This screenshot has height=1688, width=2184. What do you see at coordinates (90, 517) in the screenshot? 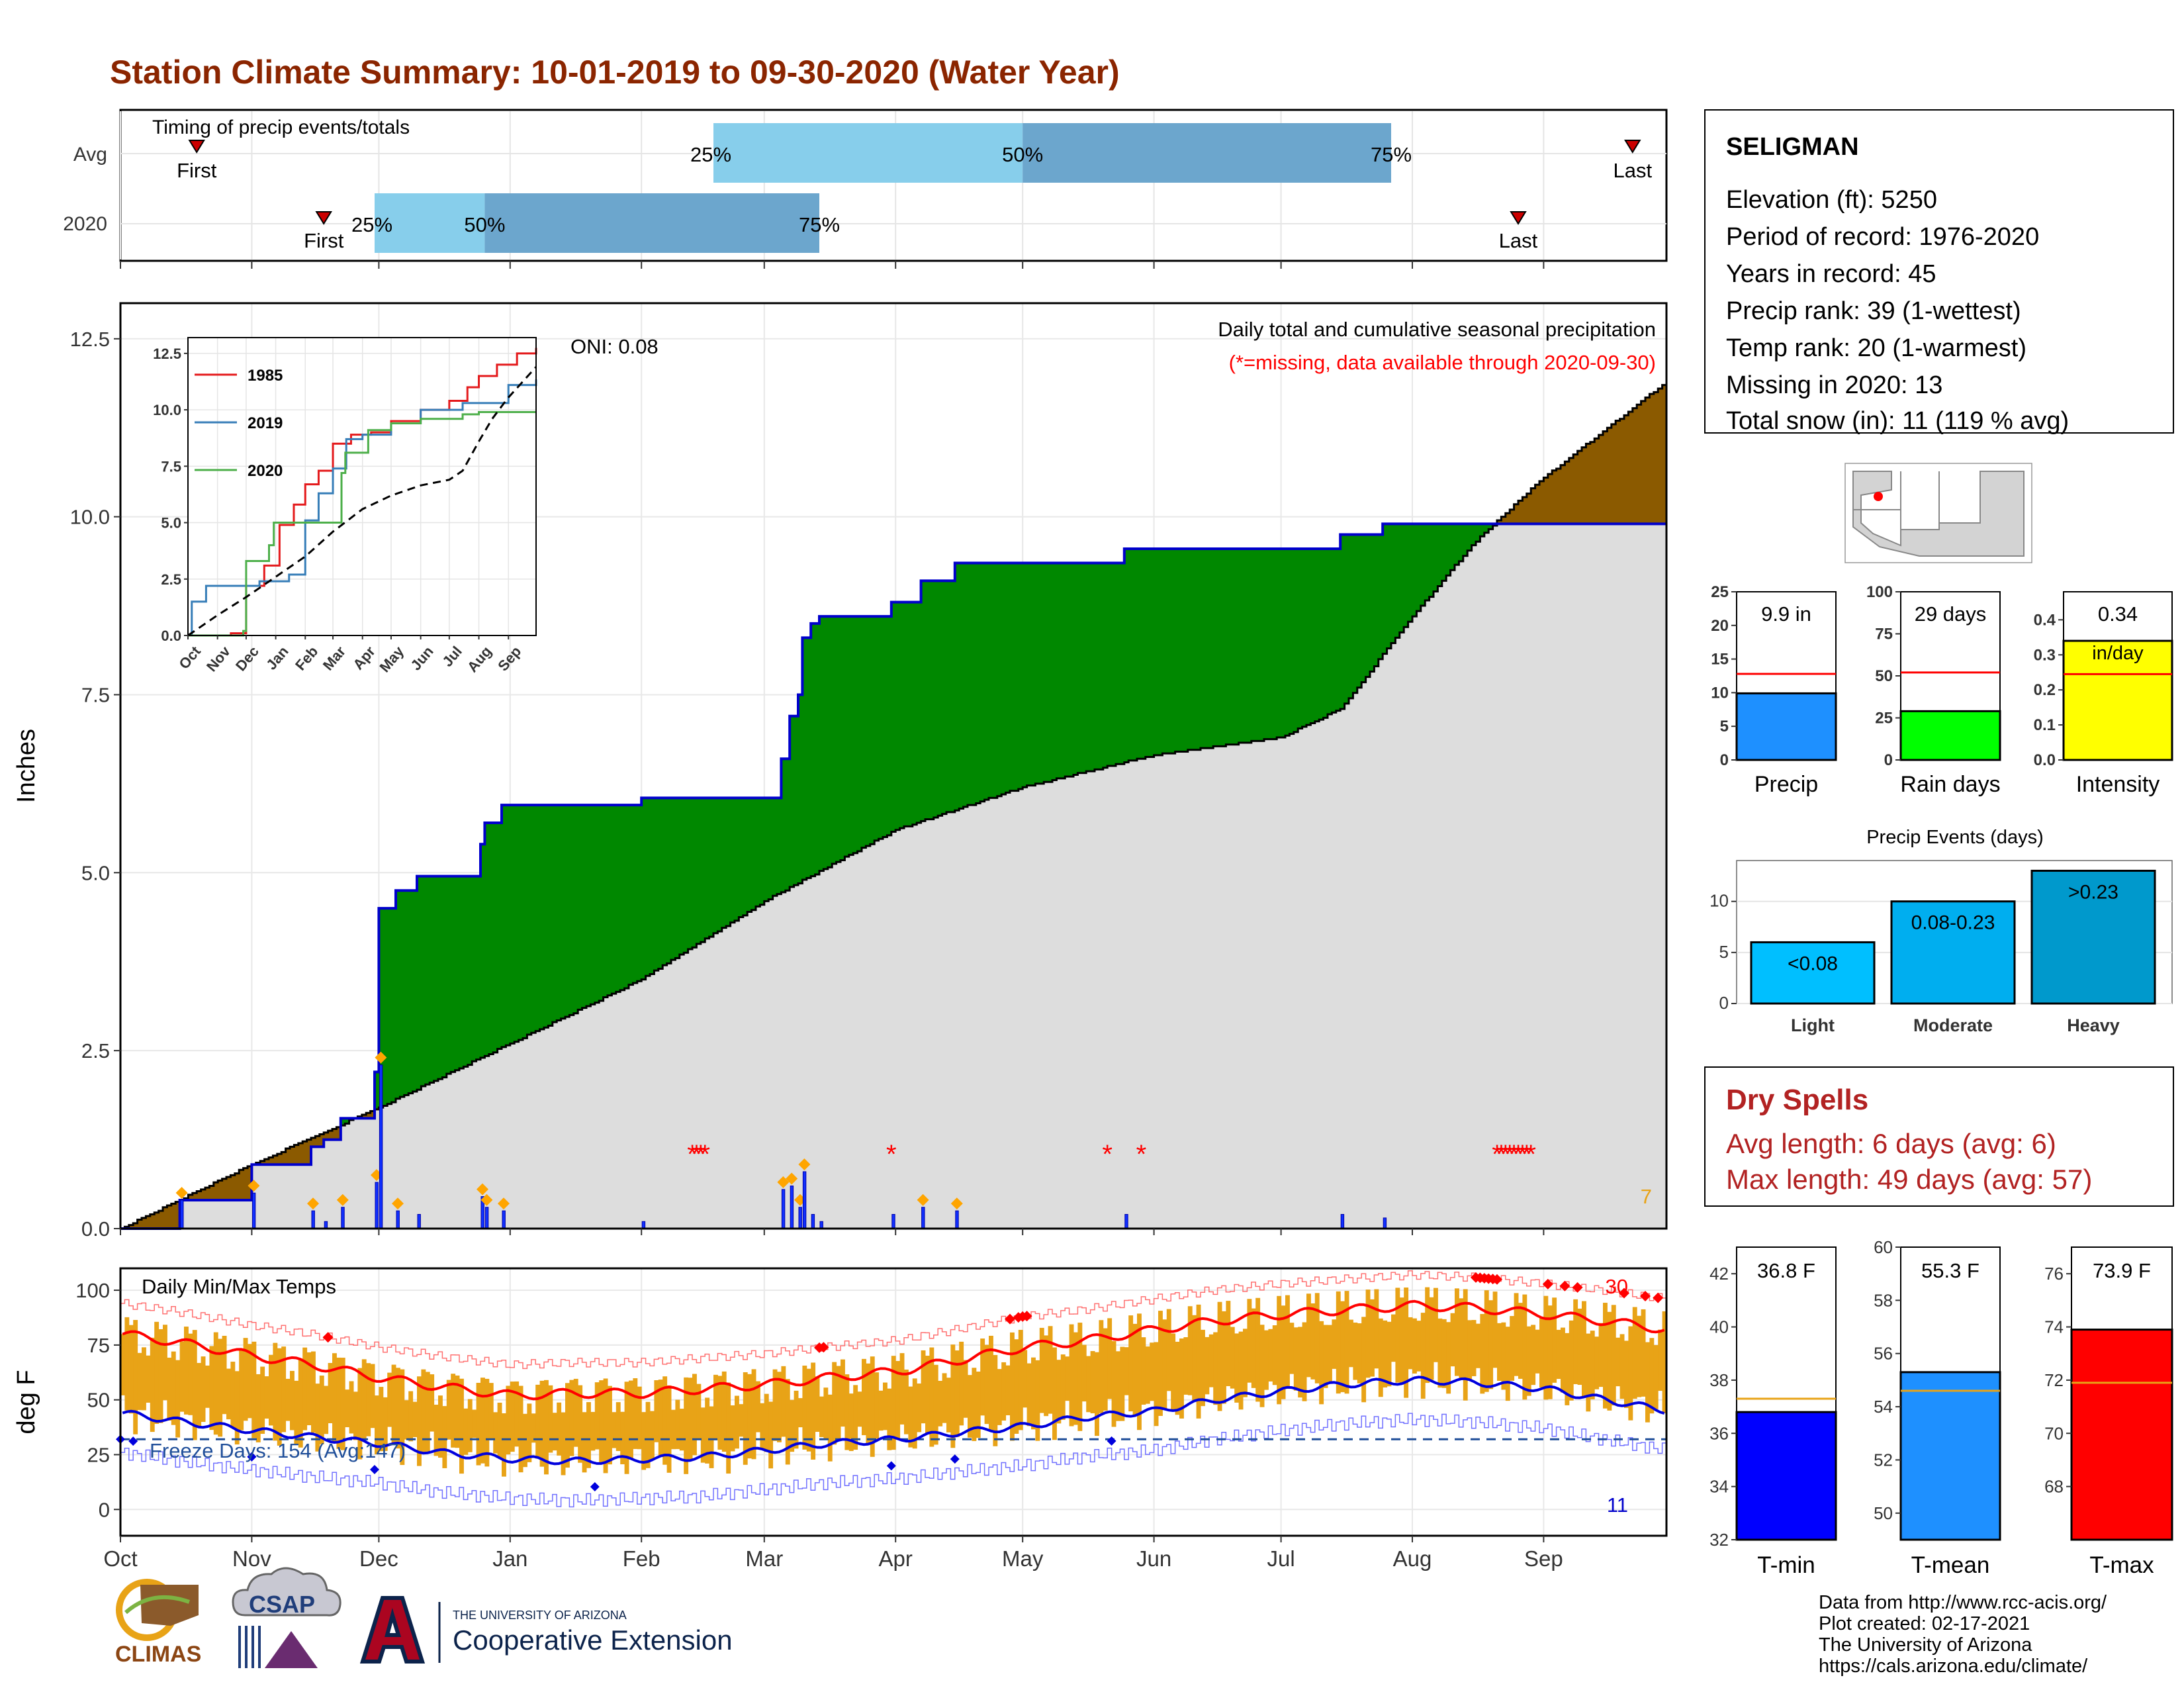
I see `precip-ytick-label: 10.0` at bounding box center [90, 517].